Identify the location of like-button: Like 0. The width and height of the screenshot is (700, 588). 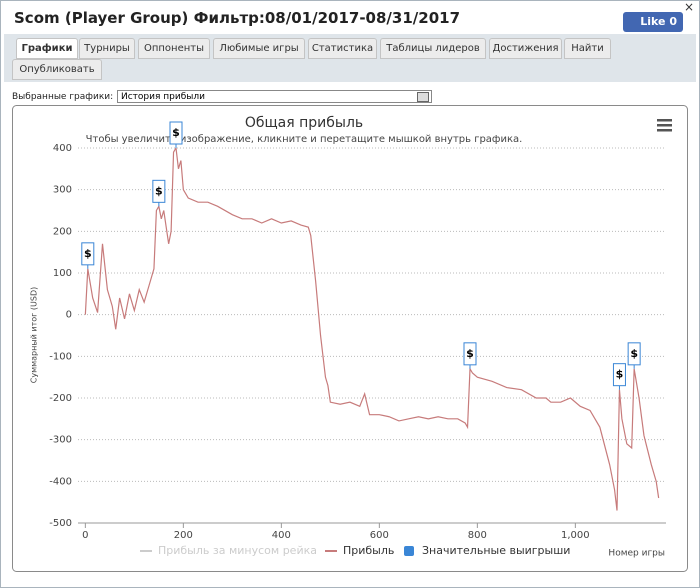
(653, 22).